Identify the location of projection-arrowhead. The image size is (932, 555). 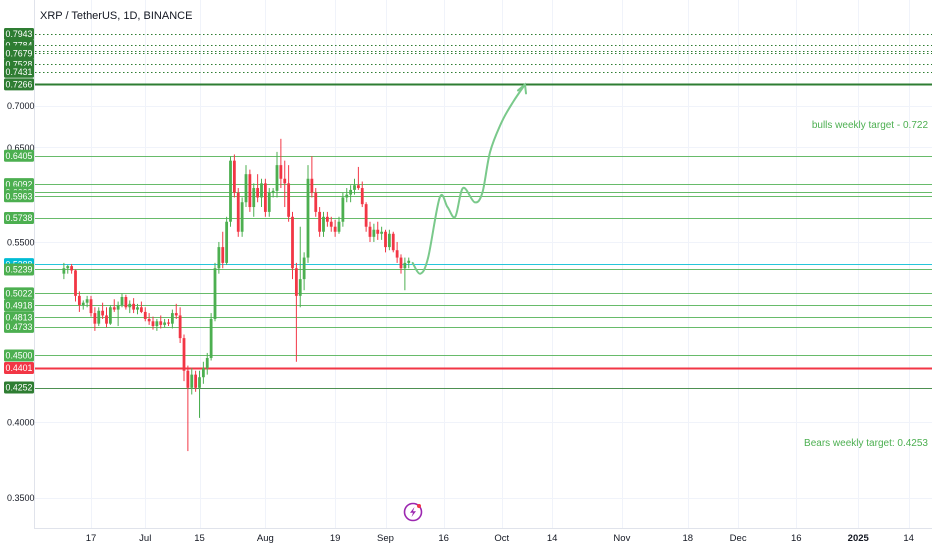
(522, 88).